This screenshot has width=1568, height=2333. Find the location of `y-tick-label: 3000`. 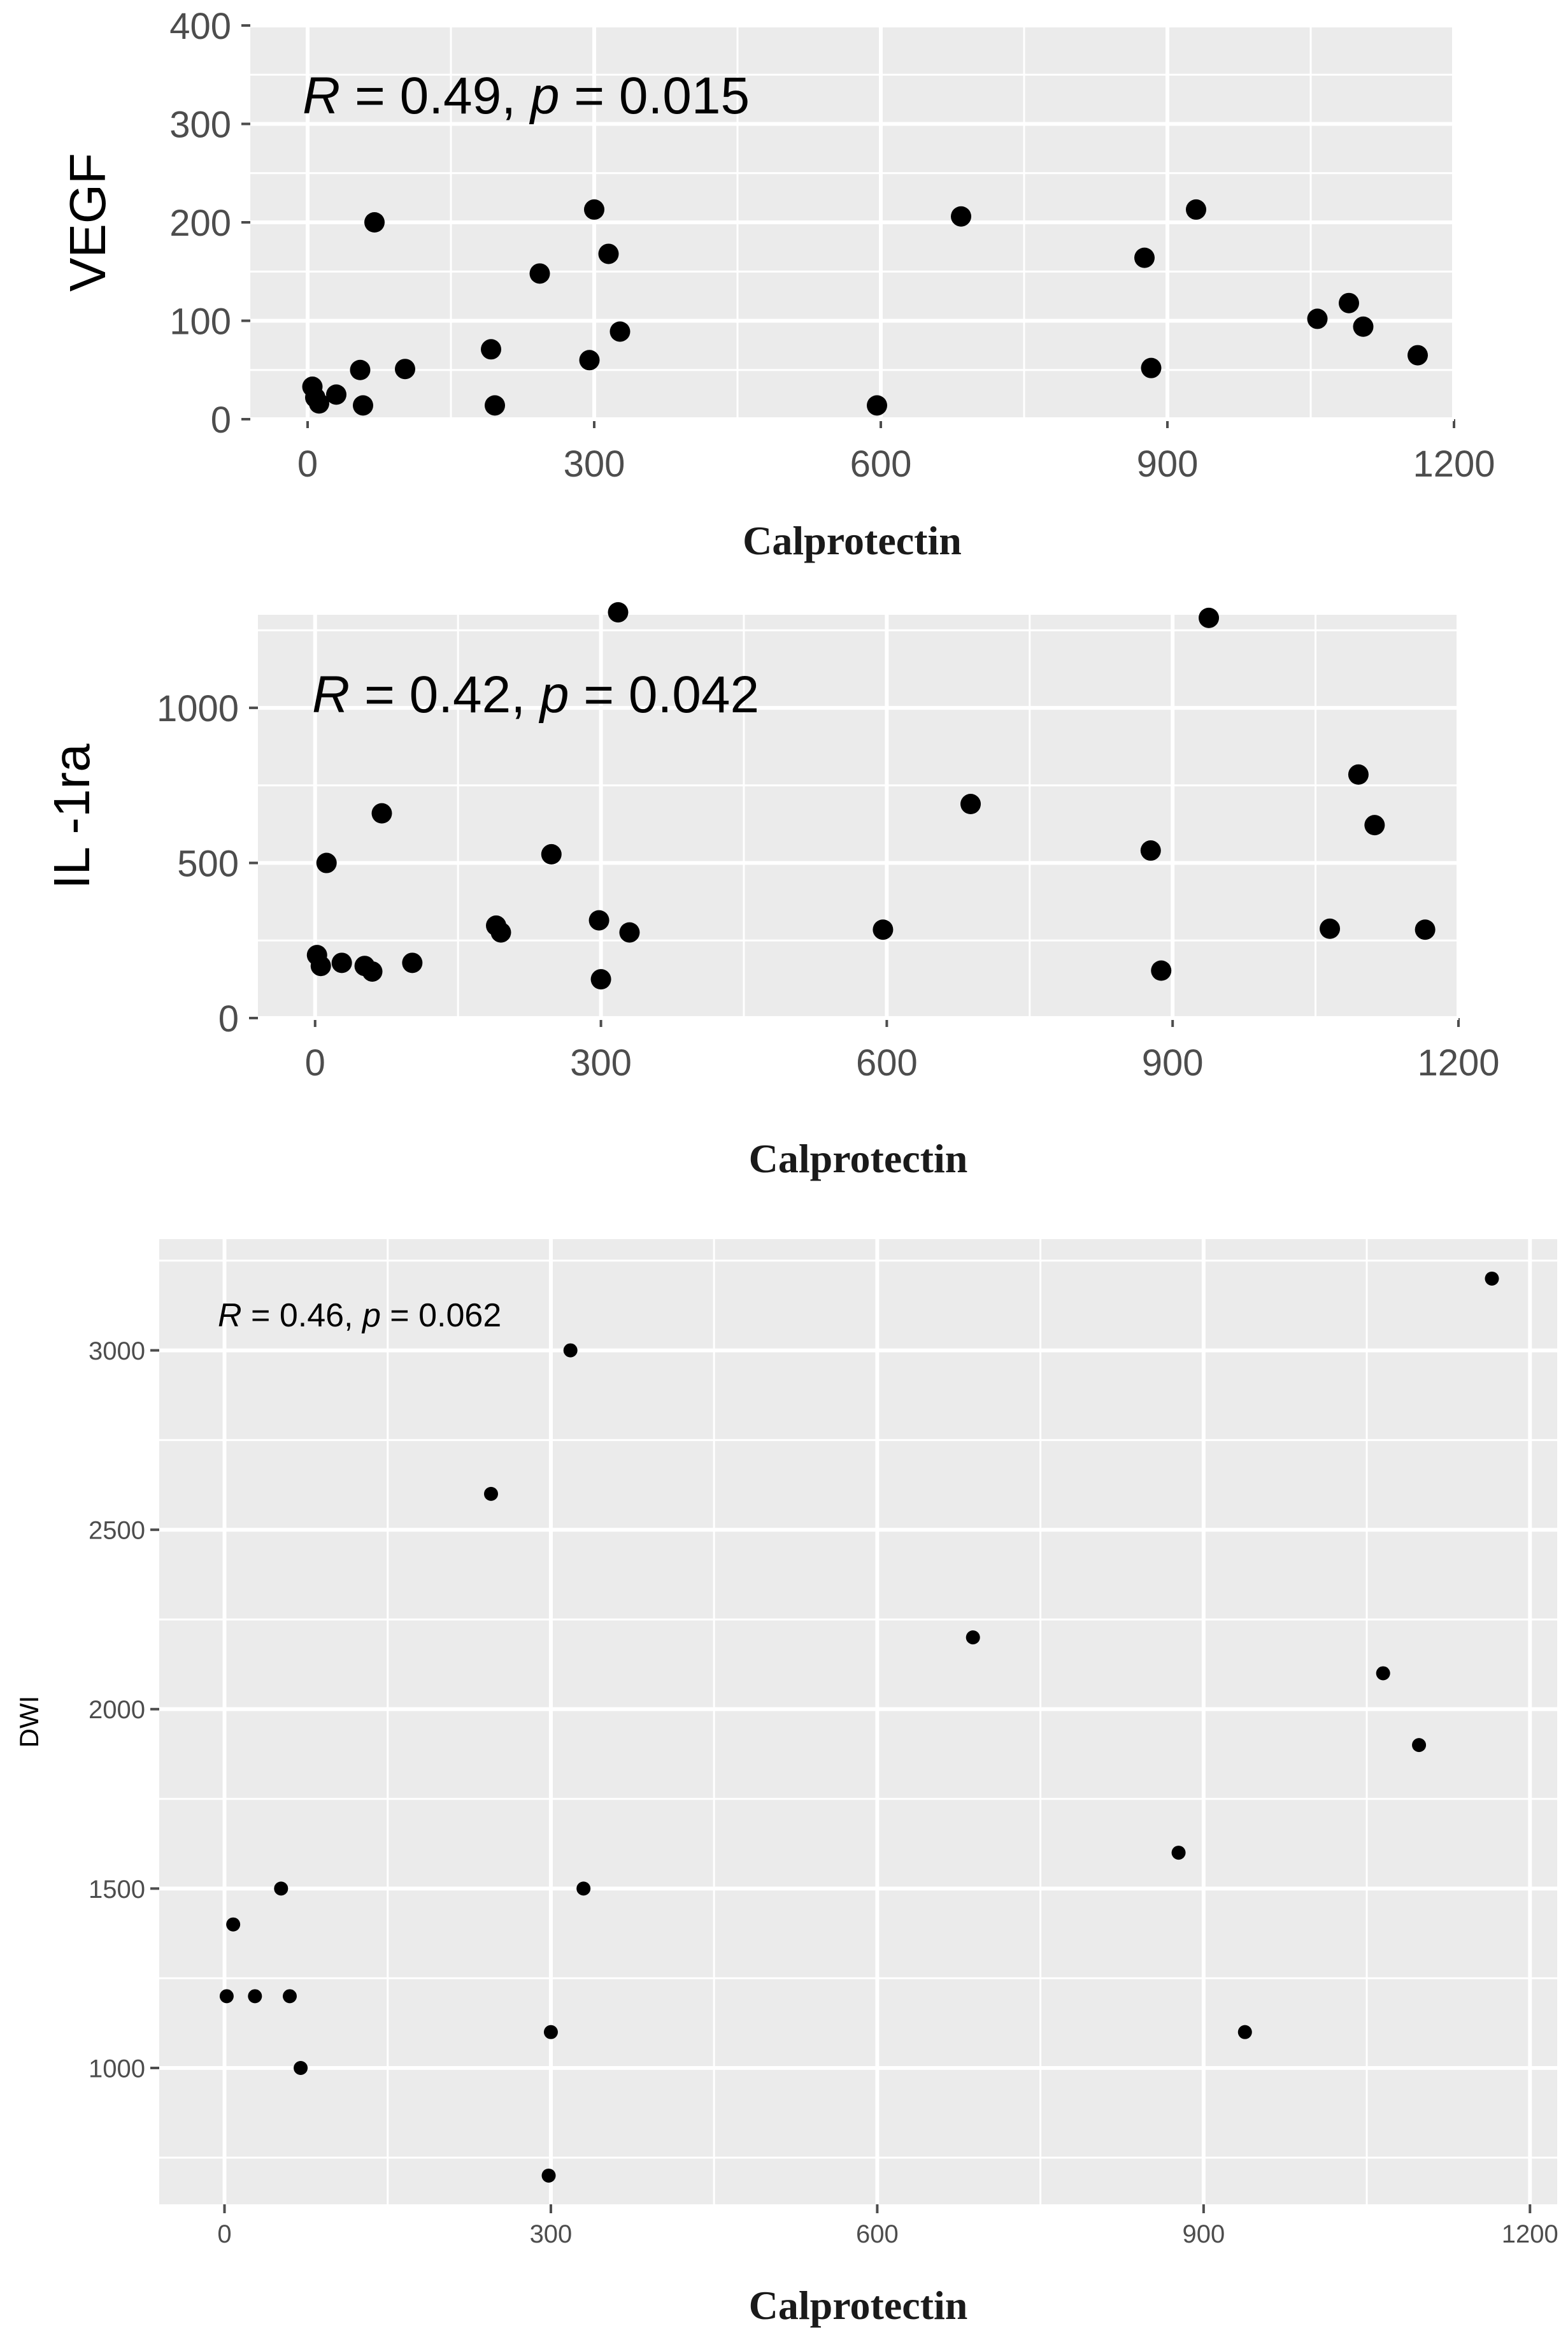

y-tick-label: 3000 is located at coordinates (117, 1351).